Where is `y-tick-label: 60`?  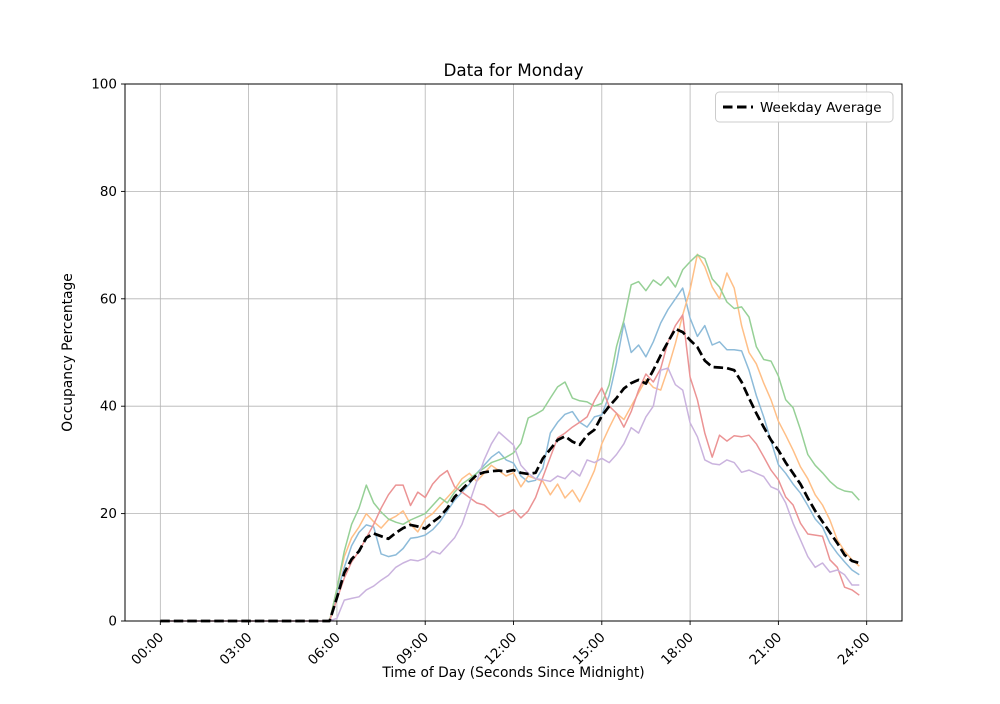 y-tick-label: 60 is located at coordinates (108, 299).